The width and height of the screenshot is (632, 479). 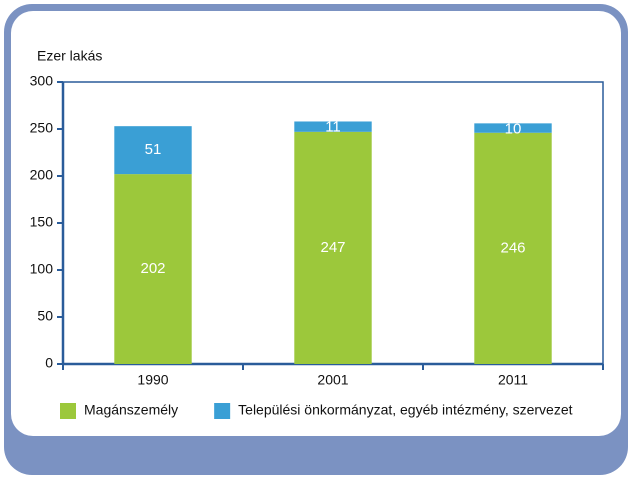 I want to click on value-label: 11, so click(x=333, y=126).